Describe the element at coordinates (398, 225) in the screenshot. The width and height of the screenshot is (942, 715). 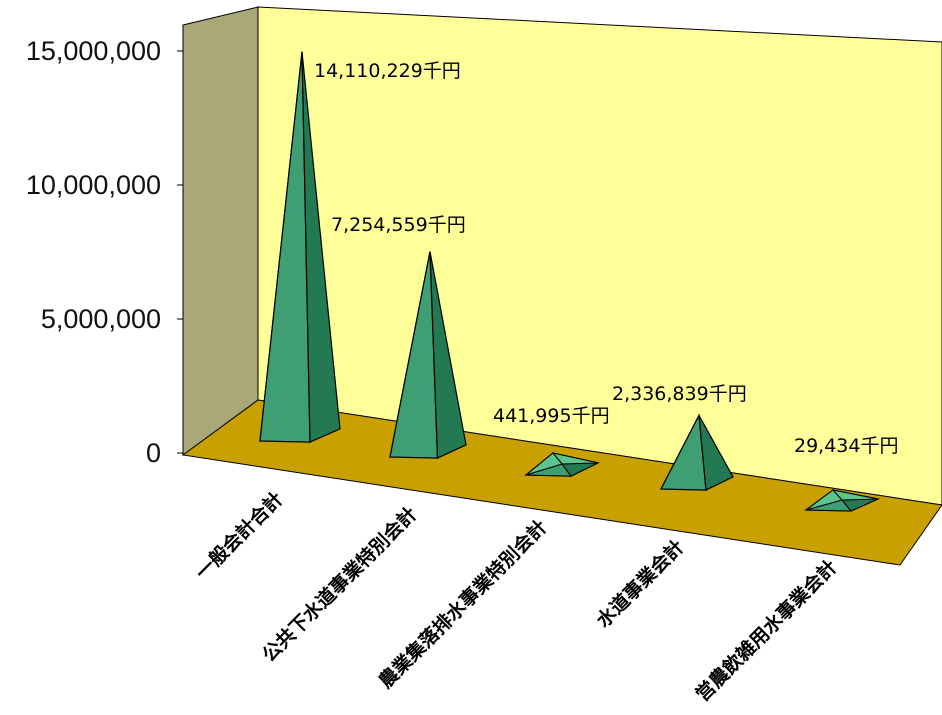
I see `data-label: 7,254,559千円` at that location.